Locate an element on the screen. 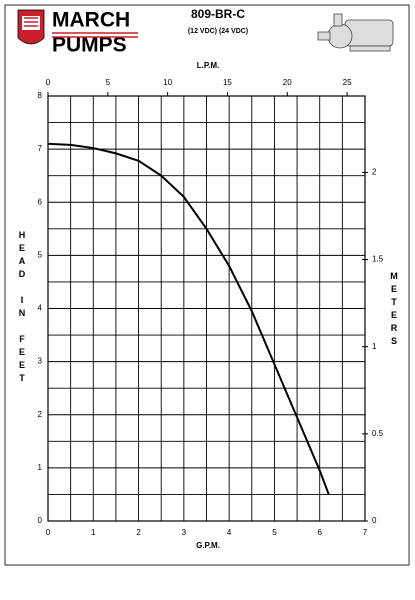 Image resolution: width=415 pixels, height=600 pixels. x2-tick-label: 15 is located at coordinates (227, 82).